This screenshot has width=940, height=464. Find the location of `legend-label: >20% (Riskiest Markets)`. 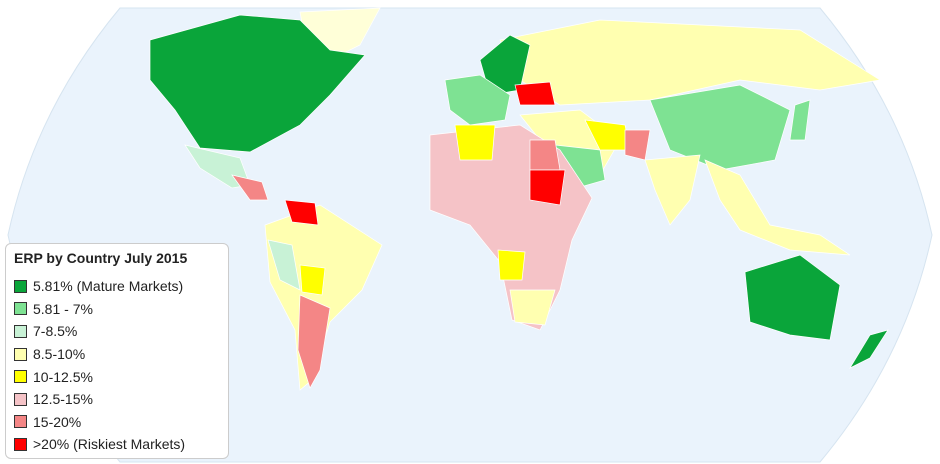

legend-label: >20% (Riskiest Markets) is located at coordinates (109, 444).